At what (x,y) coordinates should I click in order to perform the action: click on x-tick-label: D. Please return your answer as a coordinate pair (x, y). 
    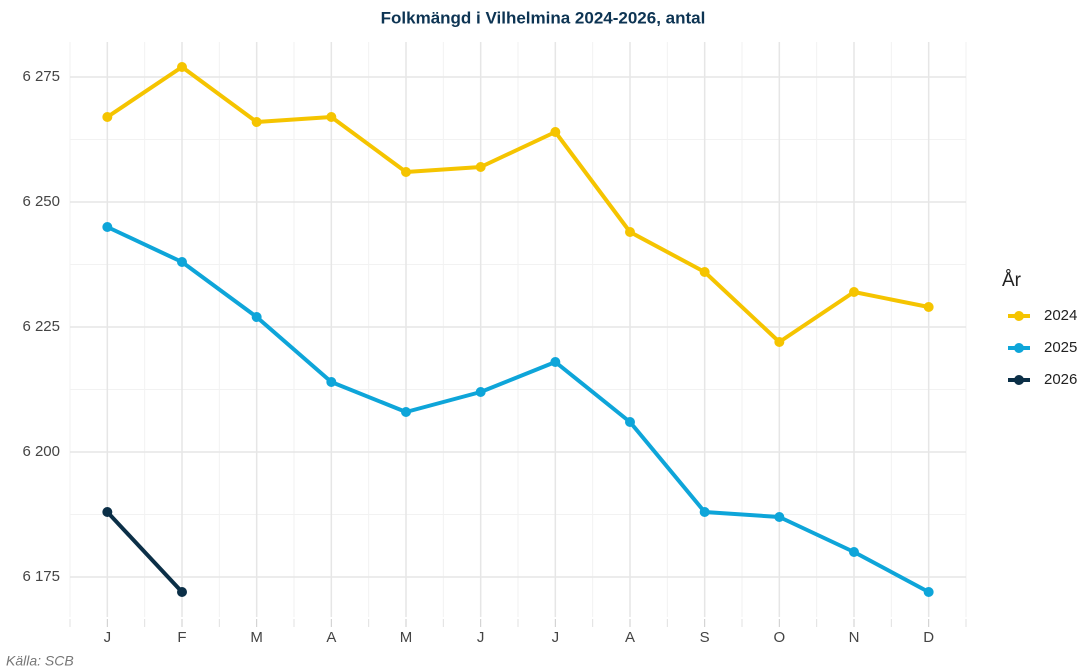
    Looking at the image, I should click on (928, 637).